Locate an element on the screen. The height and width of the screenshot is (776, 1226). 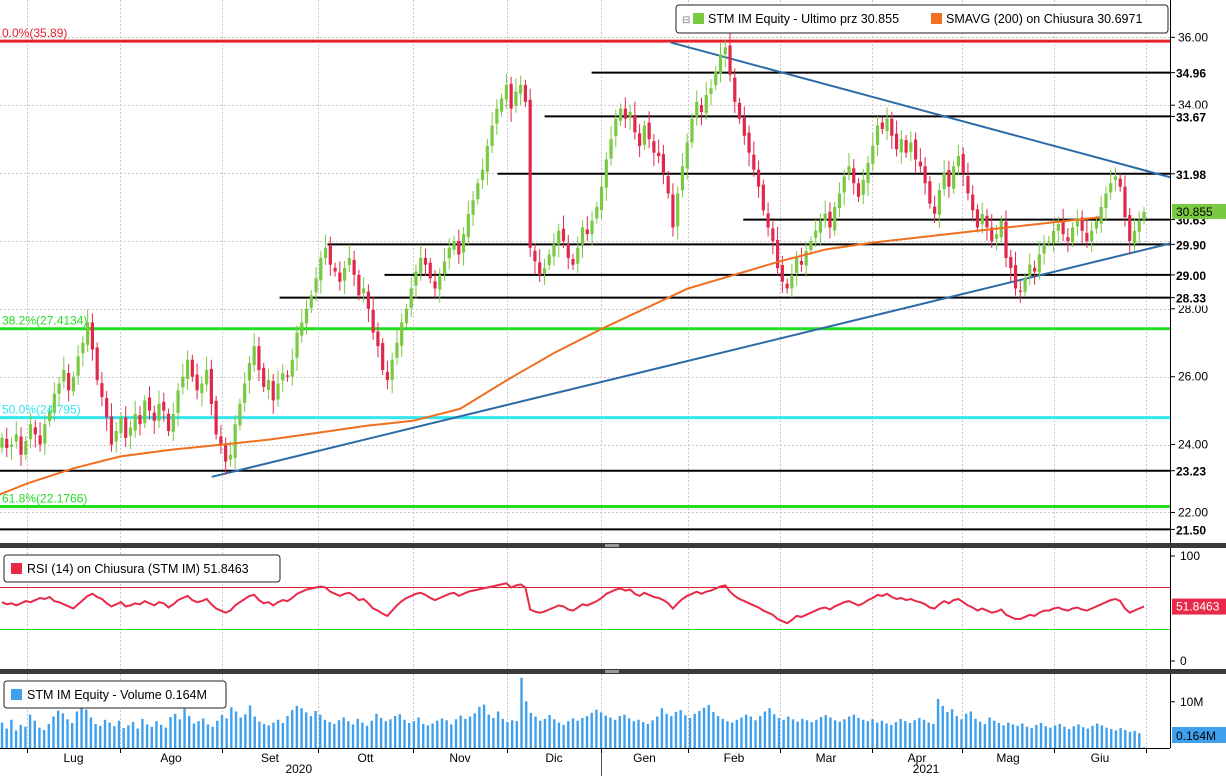
month-label: Feb is located at coordinates (734, 758).